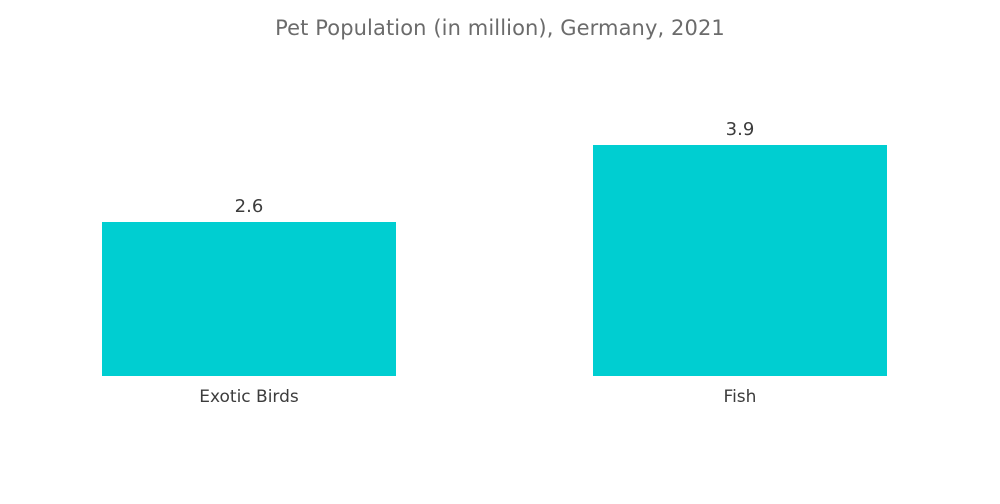 Image resolution: width=1000 pixels, height=504 pixels. What do you see at coordinates (740, 260) in the screenshot?
I see `bar-fish` at bounding box center [740, 260].